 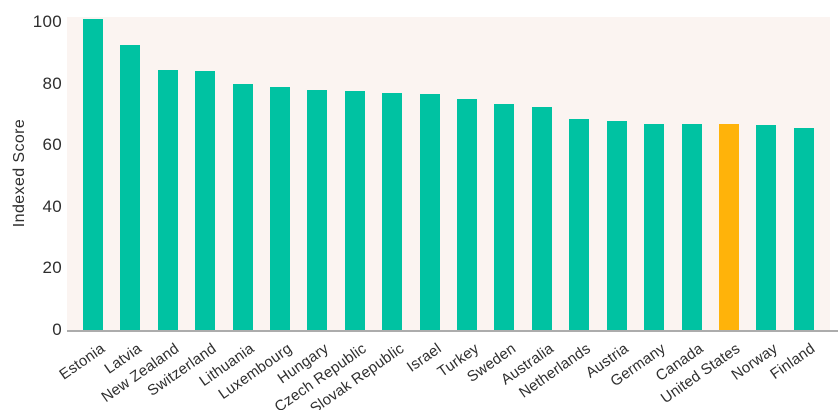 I want to click on bar-estonia: Estonia, so click(x=82, y=200).